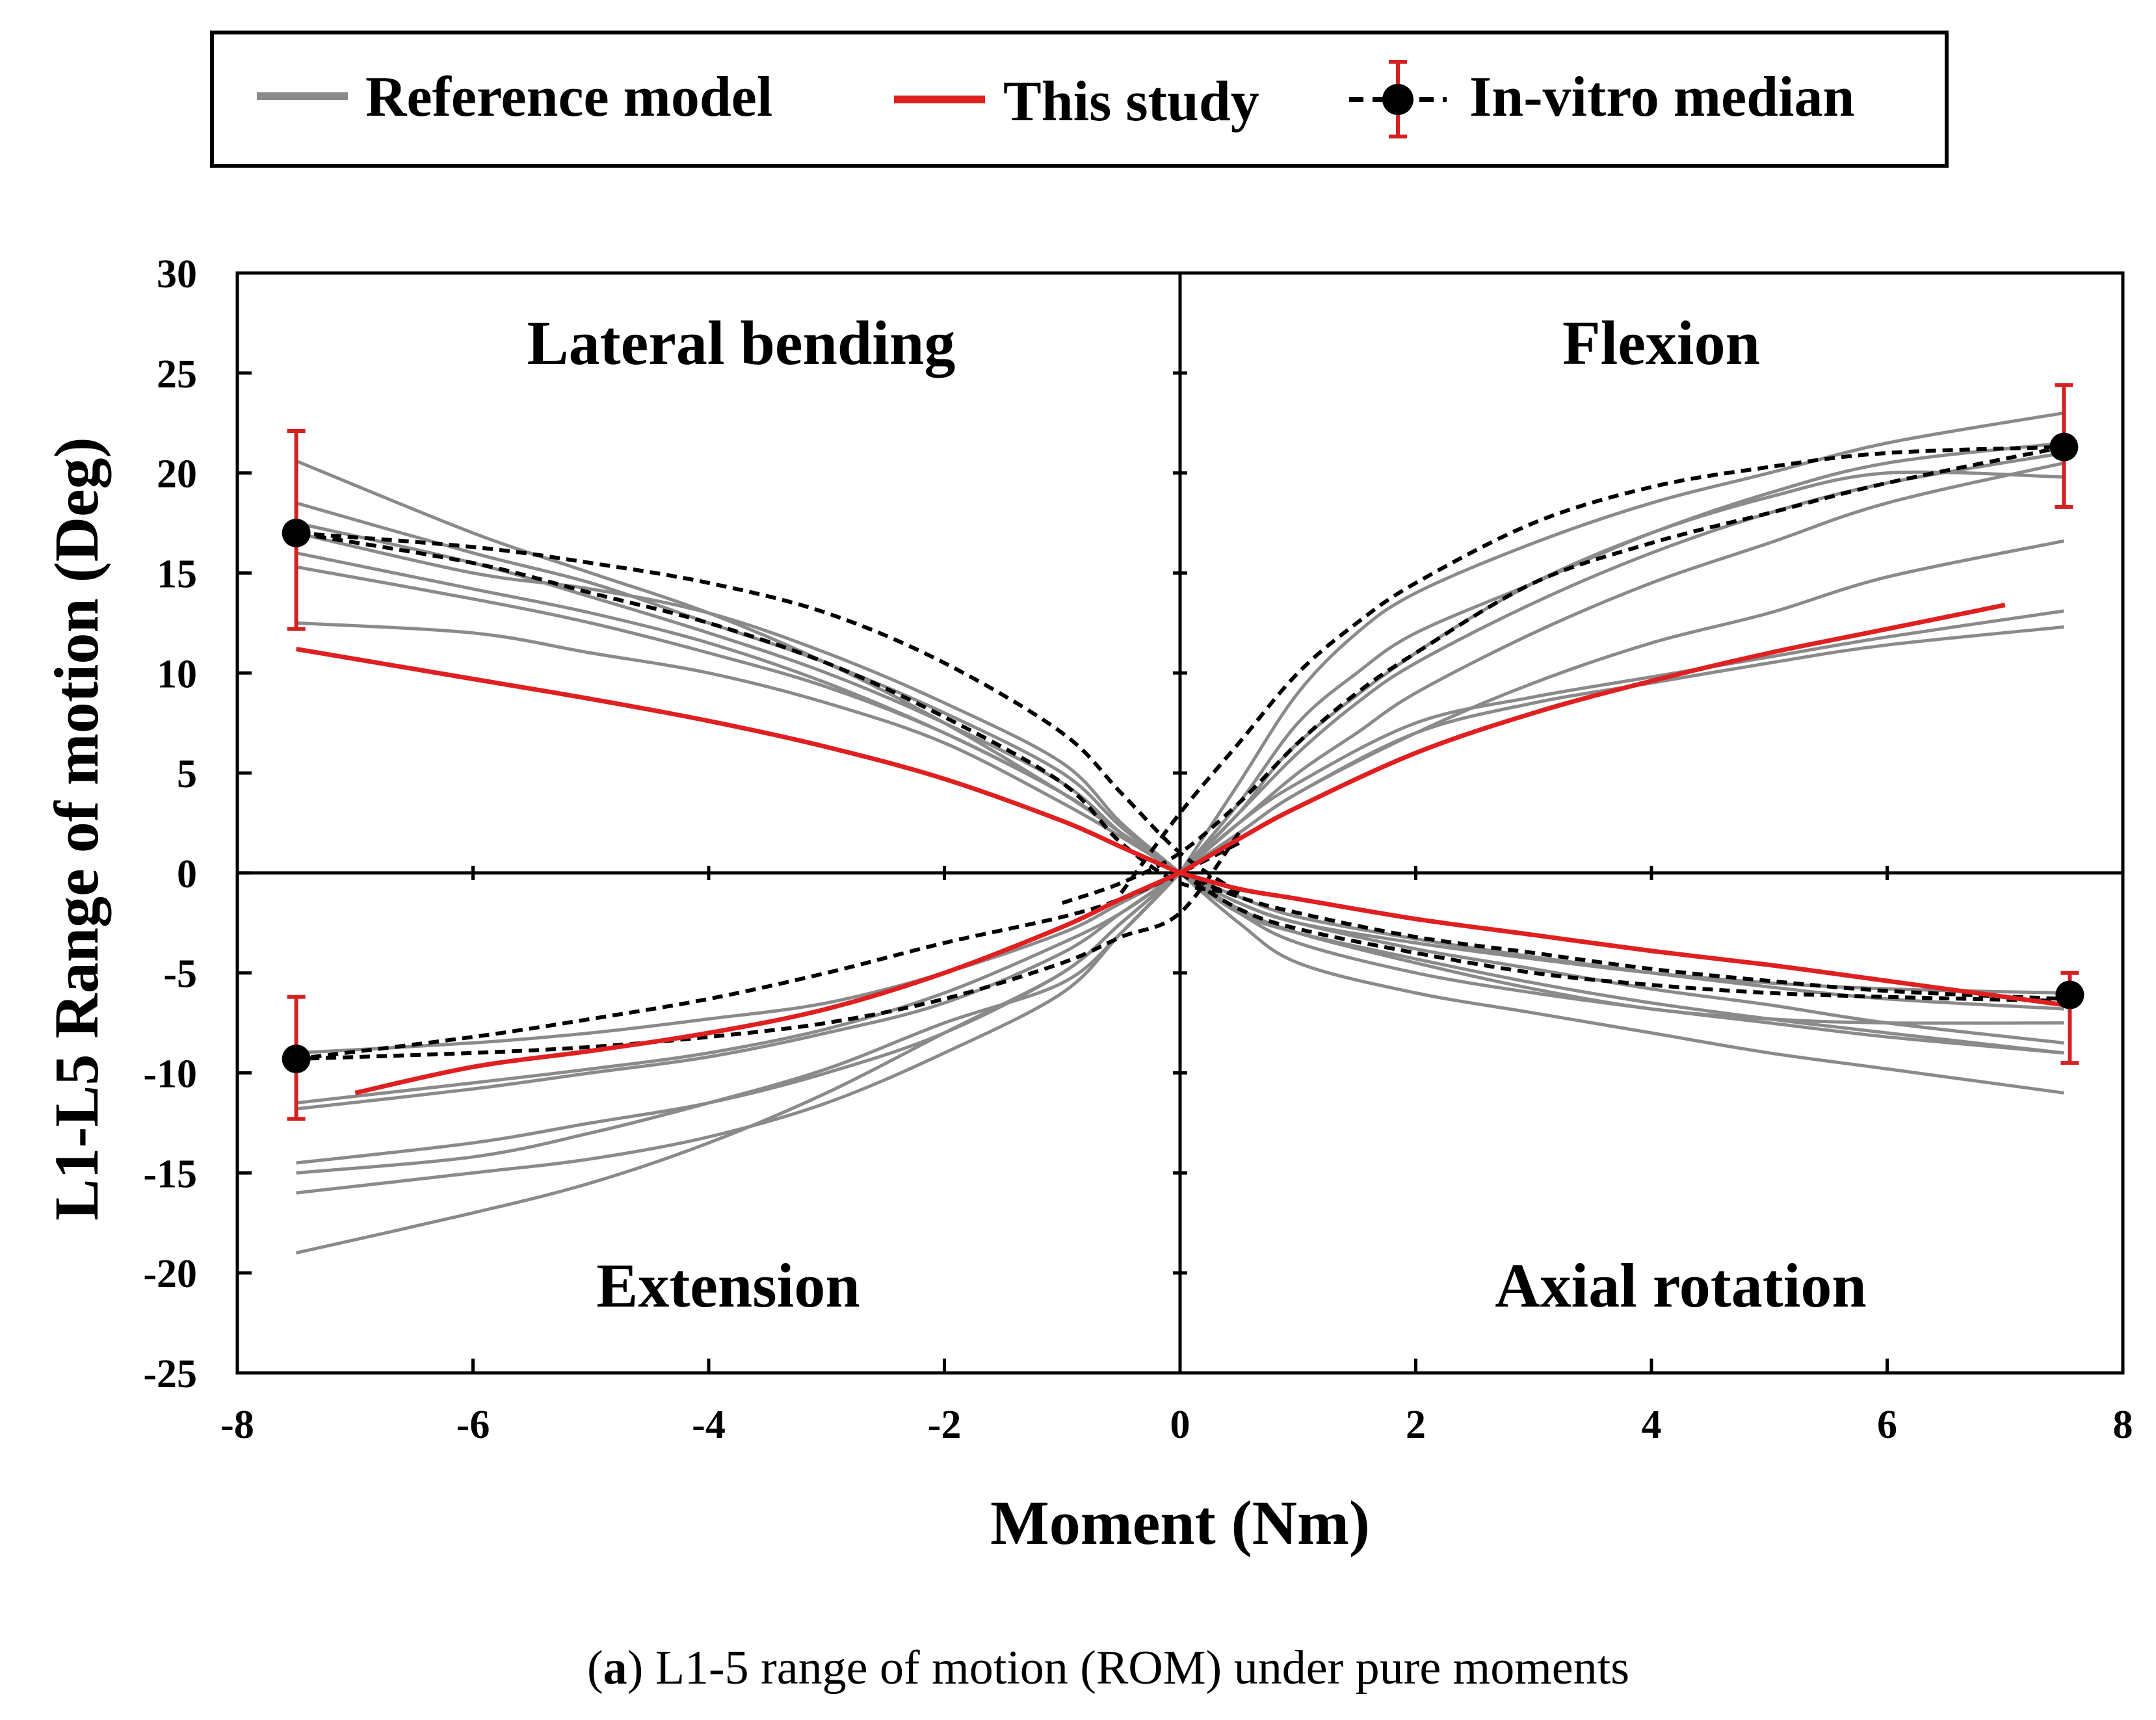 The height and width of the screenshot is (1720, 2156). I want to click on y-tick-label: 10, so click(177, 674).